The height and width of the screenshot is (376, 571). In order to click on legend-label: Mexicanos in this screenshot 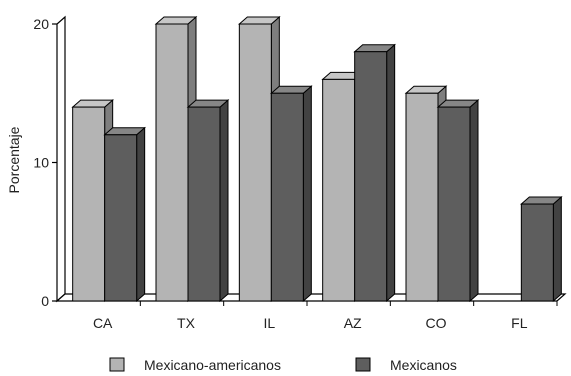, I will do `click(423, 365)`.